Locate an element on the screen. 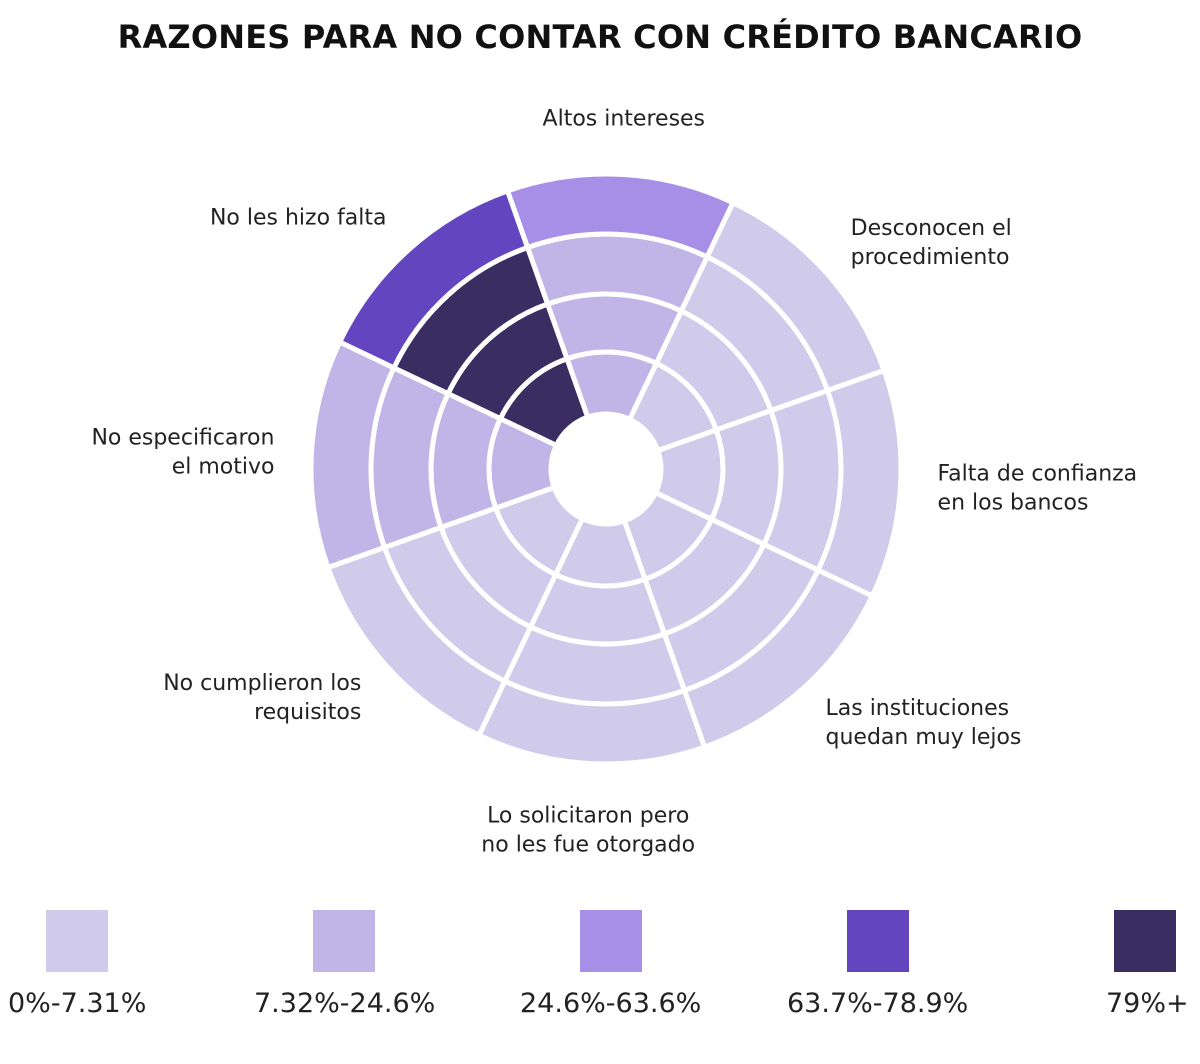 The image size is (1200, 1064). category-label-5-line-0: No cumplieron los is located at coordinates (262, 683).